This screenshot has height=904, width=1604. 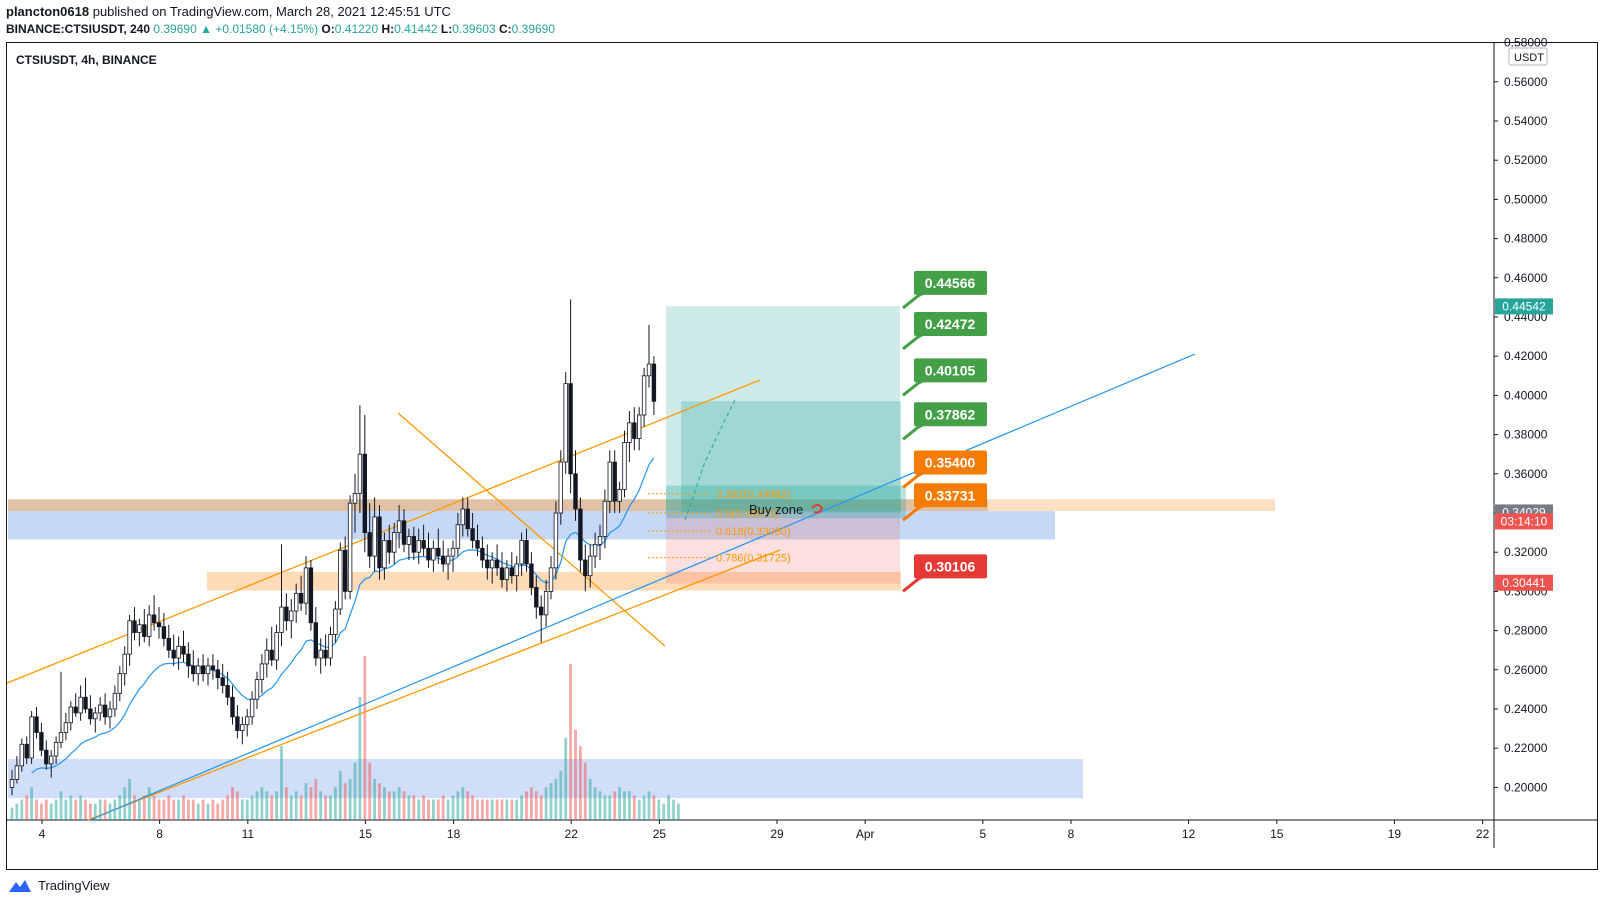 I want to click on fib-level-label: 0.5(0.34003), so click(x=747, y=514).